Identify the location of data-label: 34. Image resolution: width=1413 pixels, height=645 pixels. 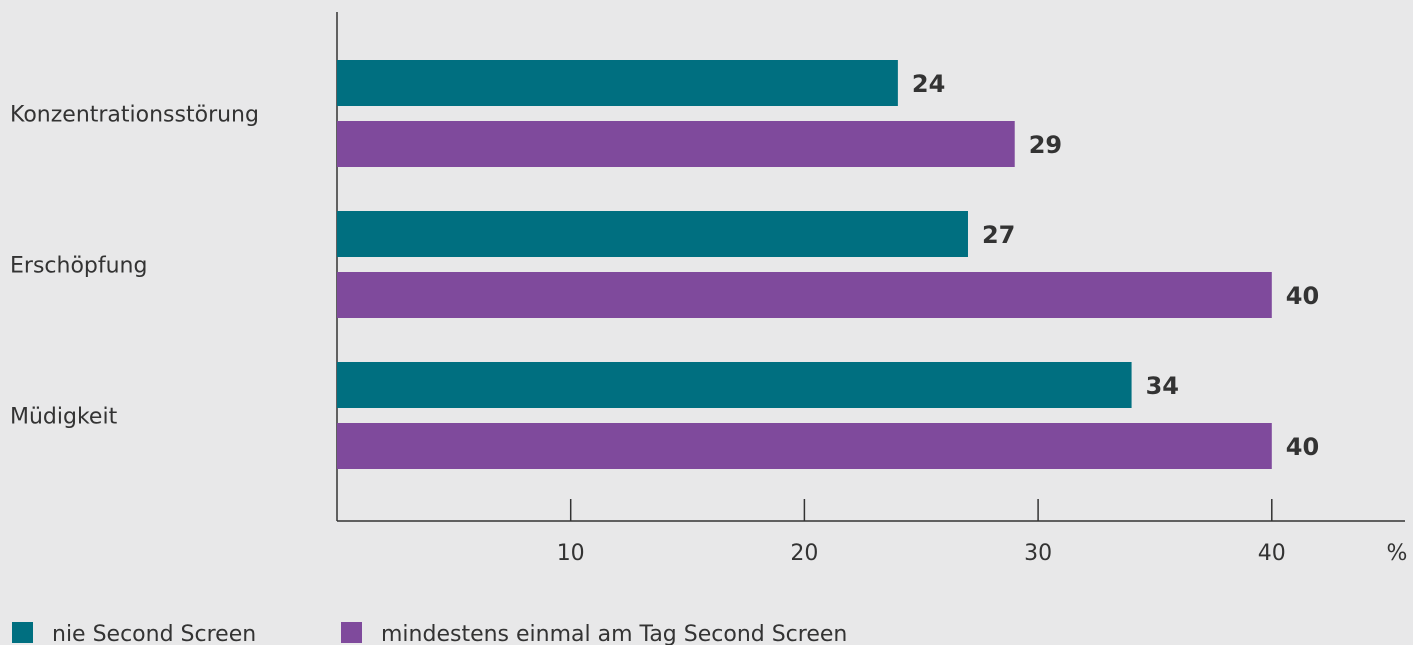
(1162, 386).